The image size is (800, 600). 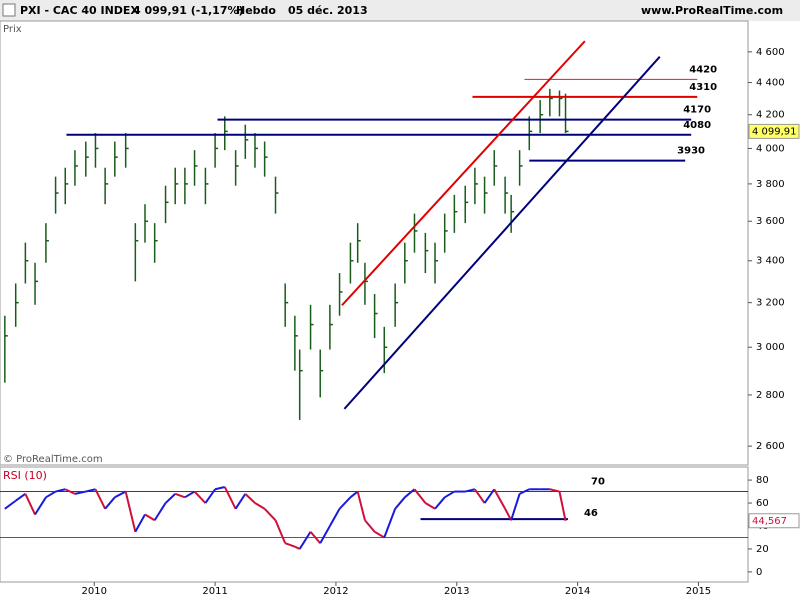 I want to click on last-value-label: 44,567, so click(x=769, y=521).